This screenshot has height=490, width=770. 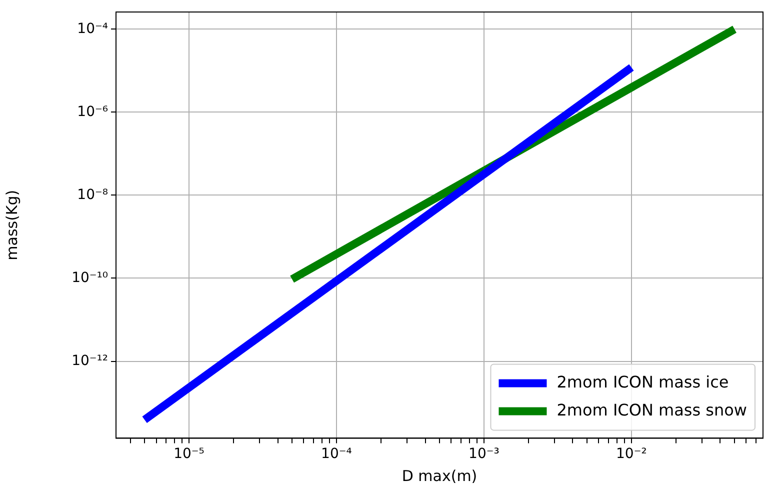 I want to click on y-tick-label: 10⁻¹⁰, so click(x=90, y=278).